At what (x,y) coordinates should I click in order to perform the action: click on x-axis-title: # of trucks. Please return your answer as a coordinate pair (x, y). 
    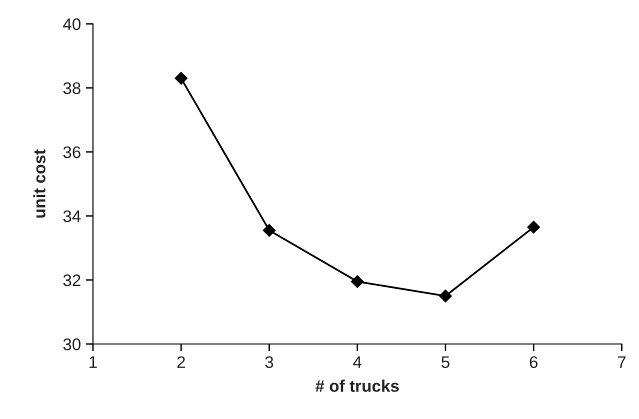
    Looking at the image, I should click on (357, 386).